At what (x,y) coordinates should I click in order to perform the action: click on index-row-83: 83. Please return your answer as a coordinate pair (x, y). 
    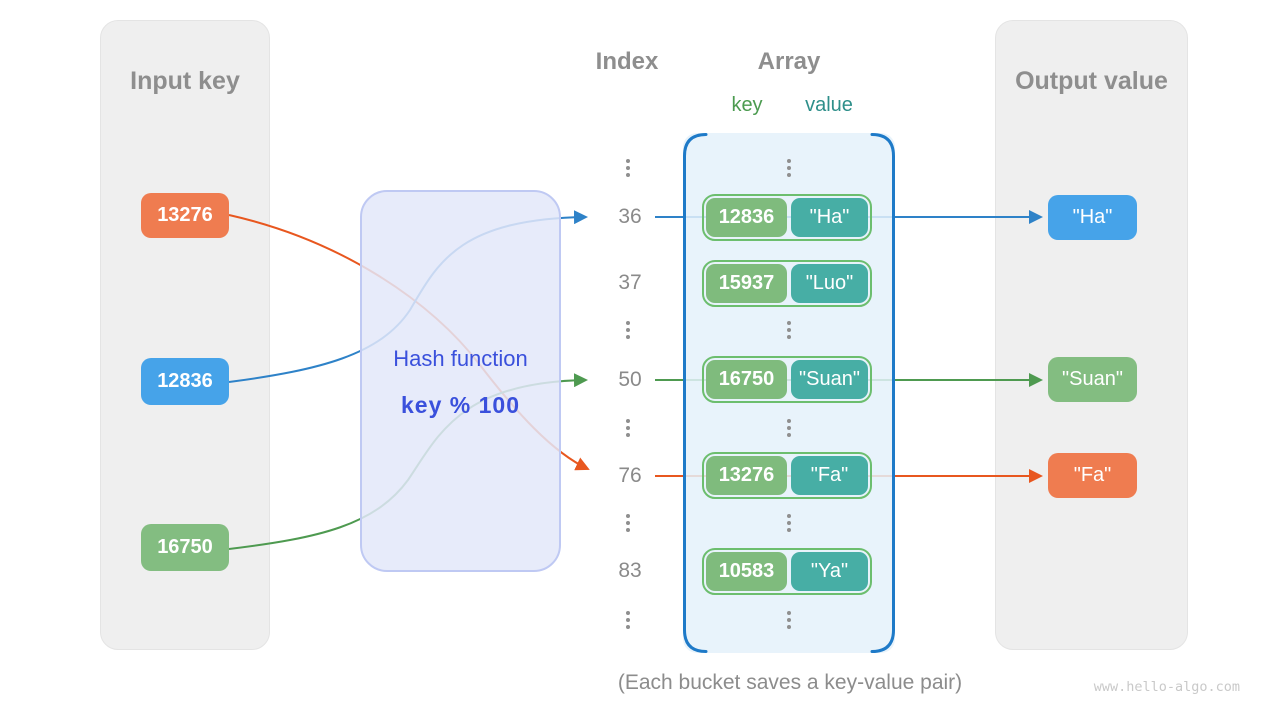
    Looking at the image, I should click on (630, 570).